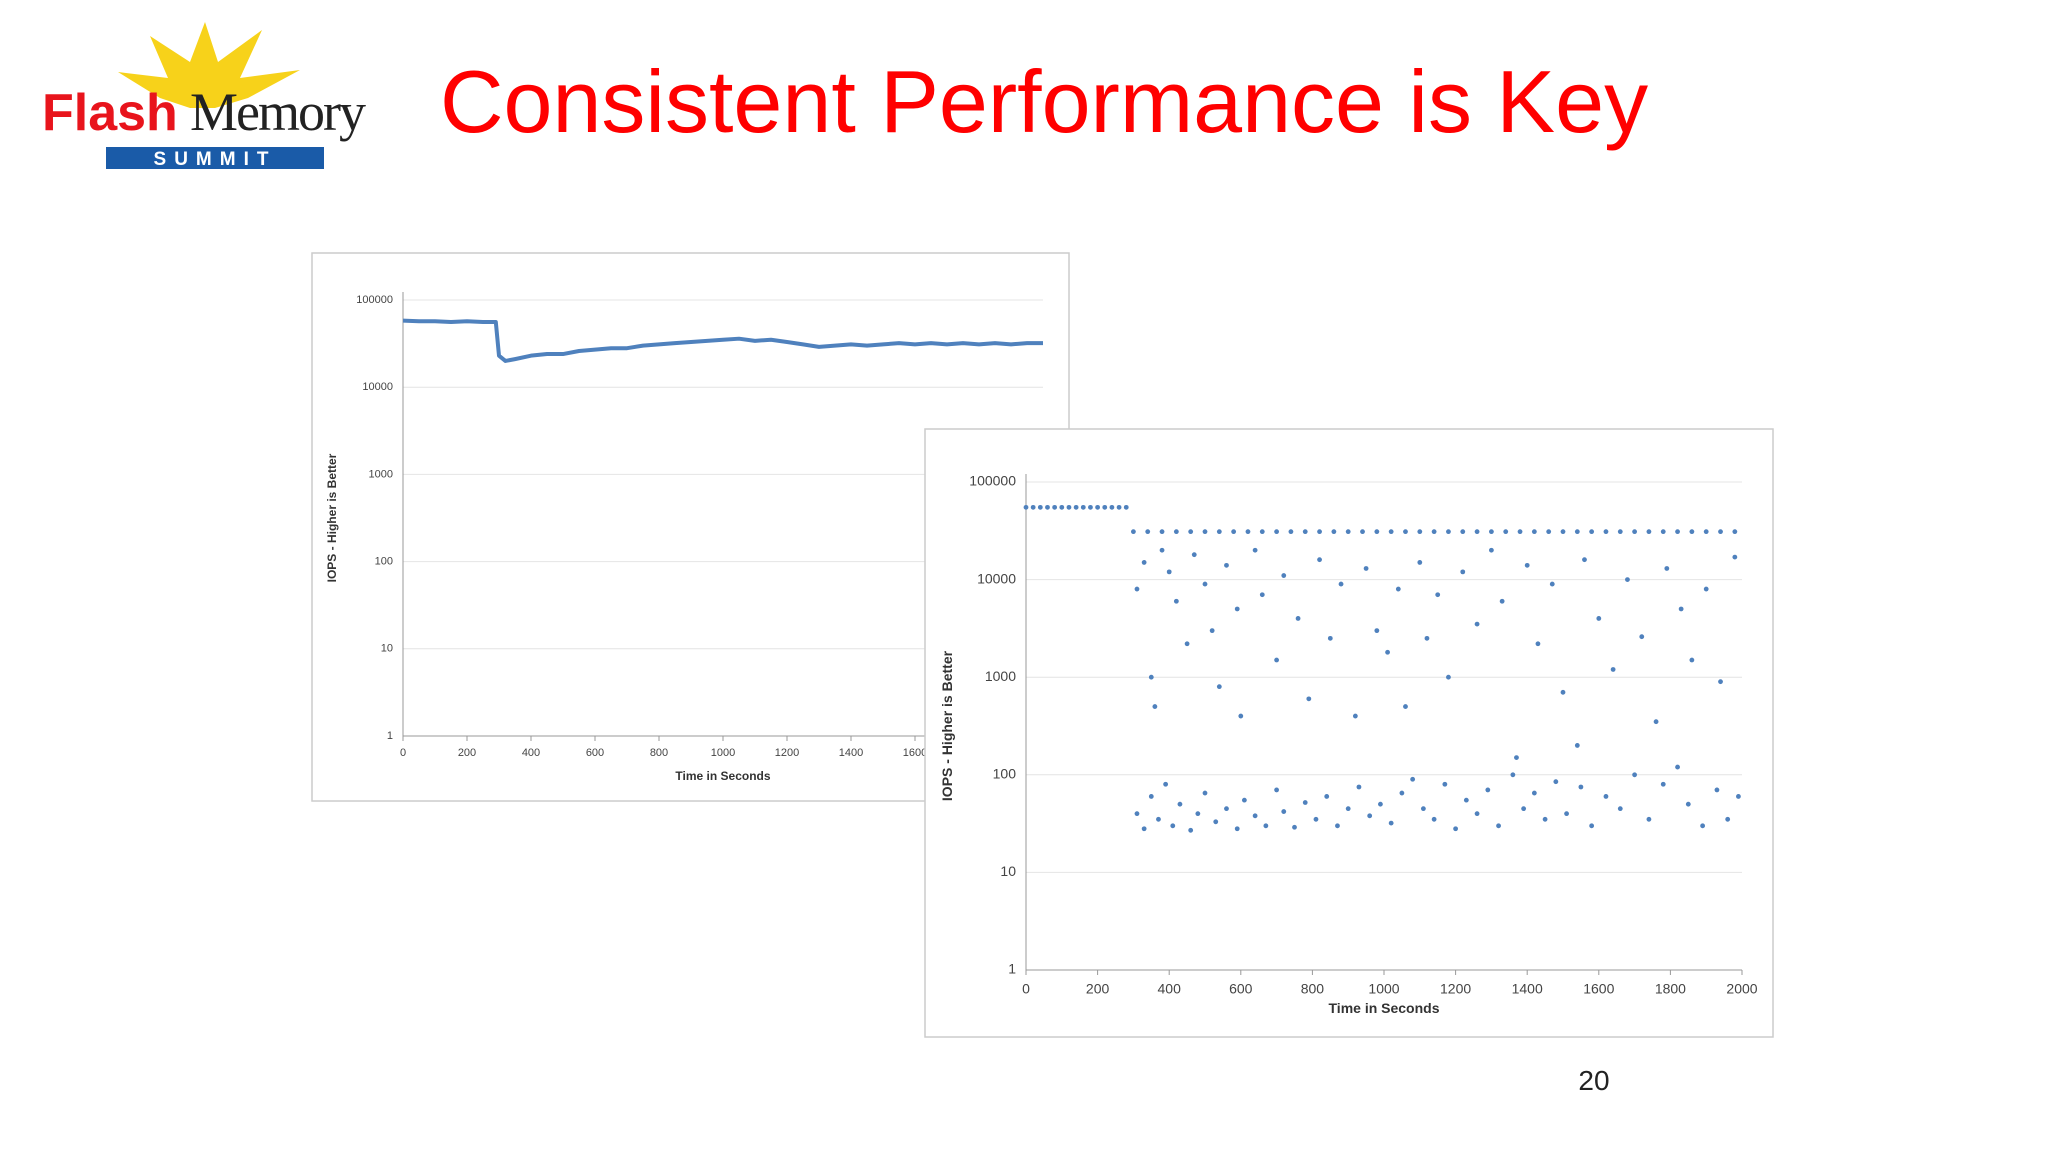 The width and height of the screenshot is (2048, 1152). Describe the element at coordinates (332, 517) in the screenshot. I see `y-axis-label: IOPS - Higher is Better` at that location.